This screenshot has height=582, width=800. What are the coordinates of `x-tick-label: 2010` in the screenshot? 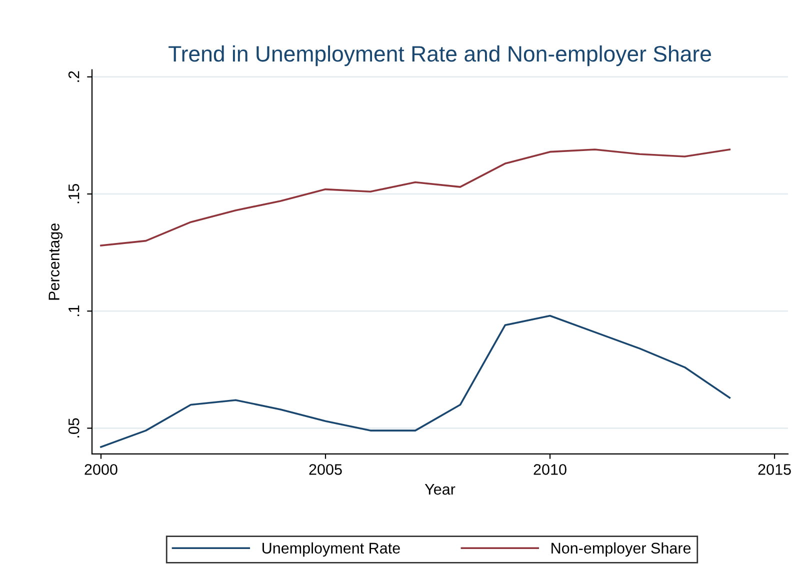 It's located at (550, 469).